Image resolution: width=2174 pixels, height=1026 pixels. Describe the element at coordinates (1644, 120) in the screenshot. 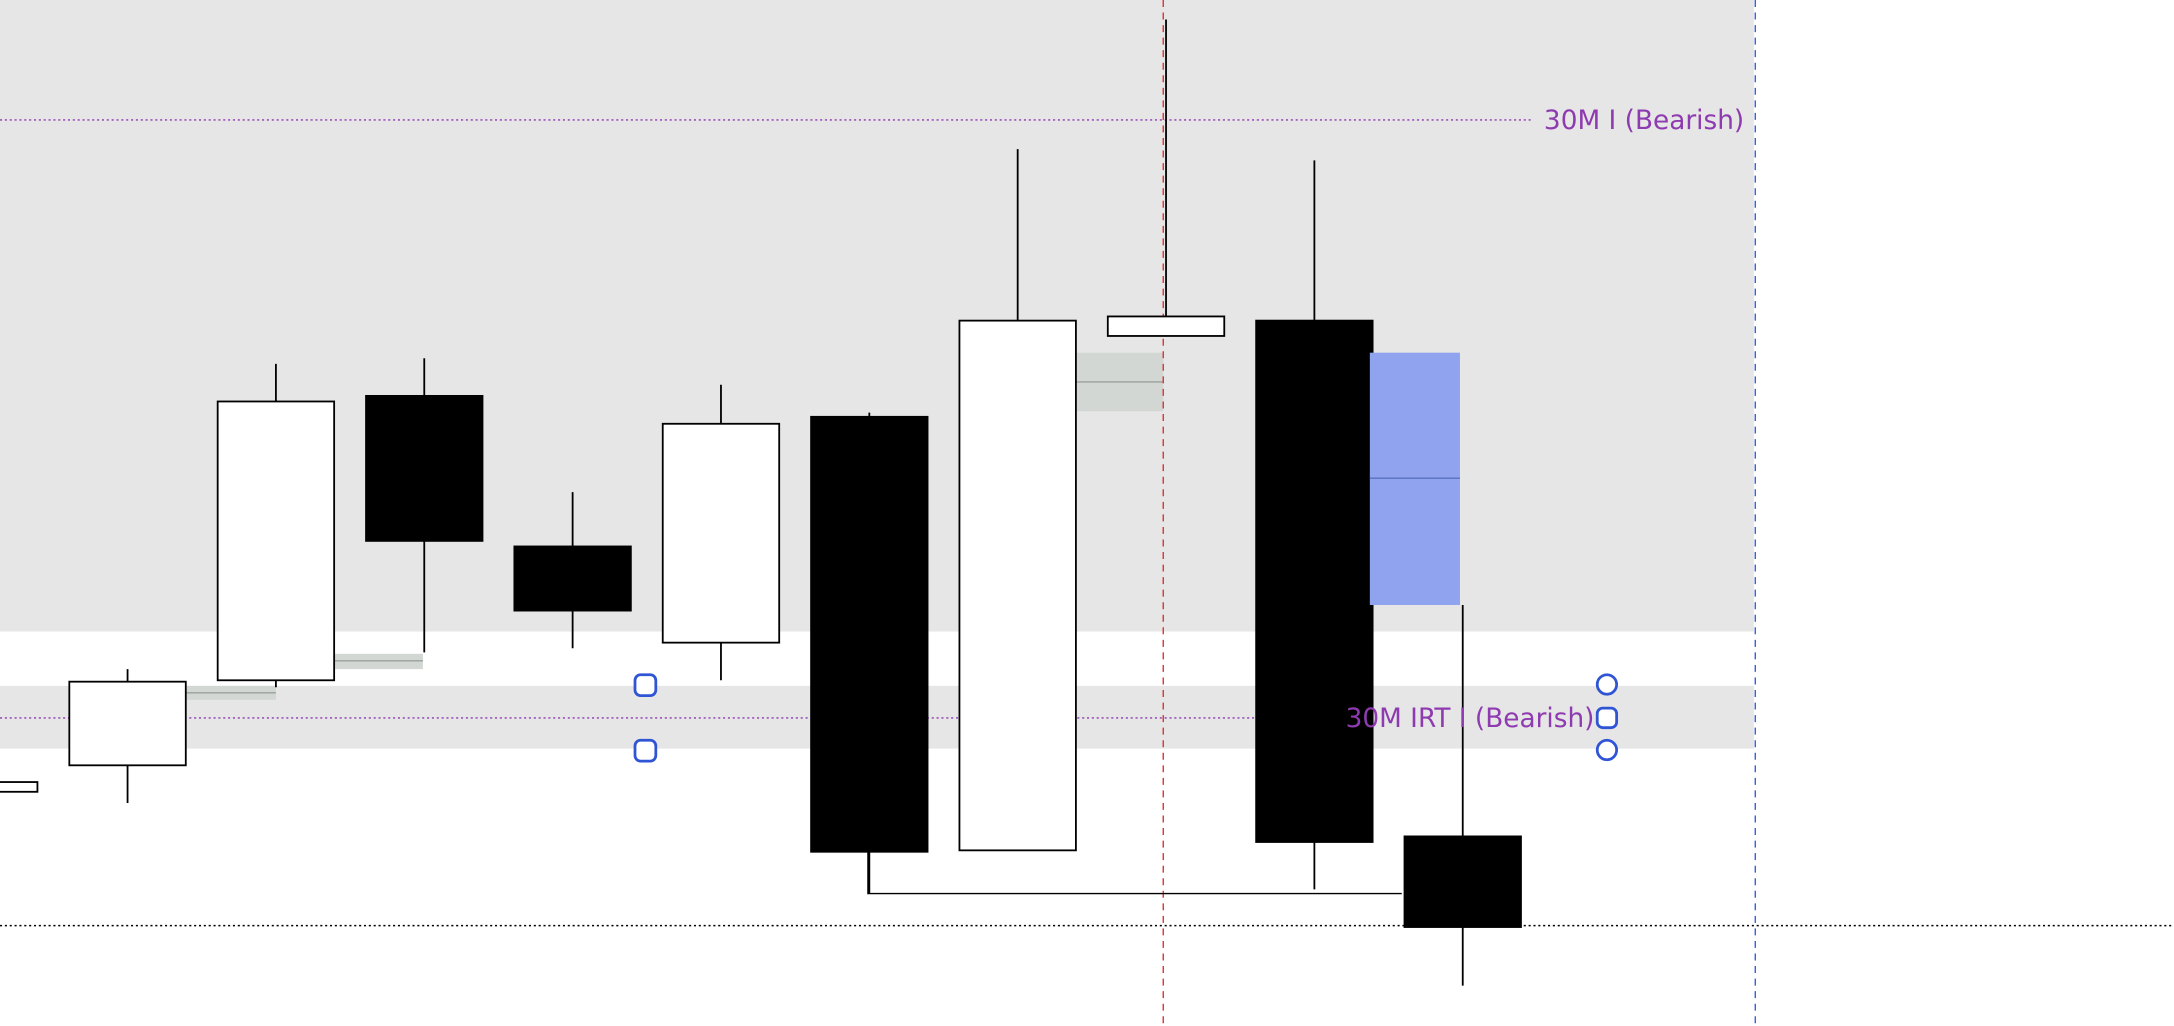

I see `annotation: 30M I (Bearish)` at that location.